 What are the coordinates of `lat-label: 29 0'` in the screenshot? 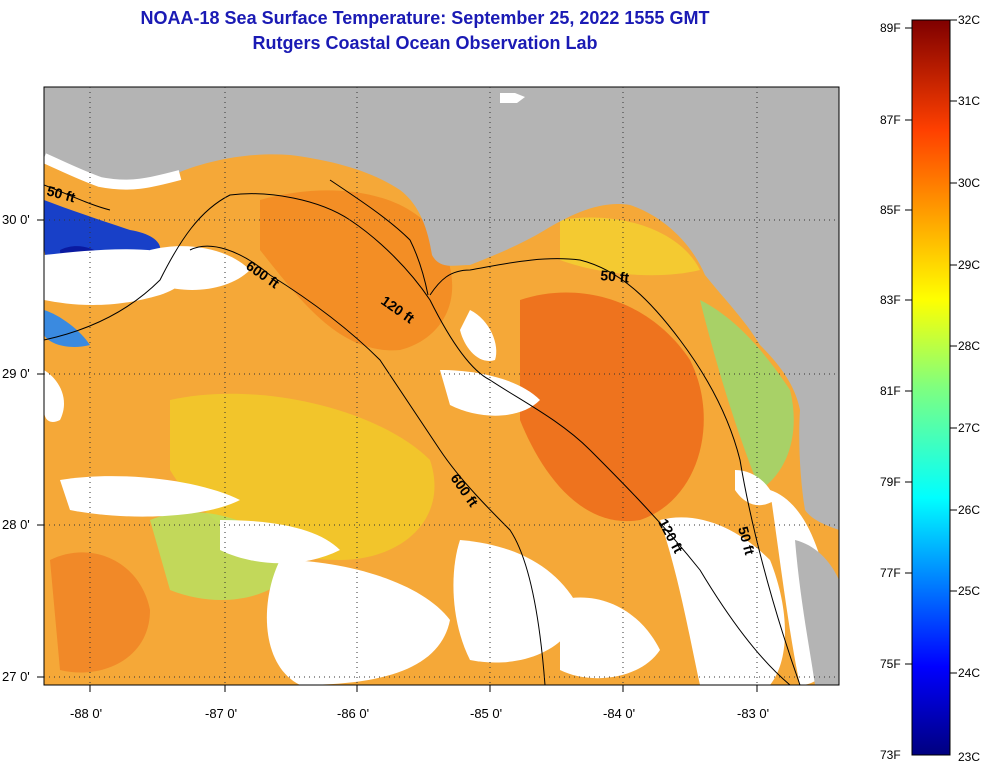 It's located at (16, 373).